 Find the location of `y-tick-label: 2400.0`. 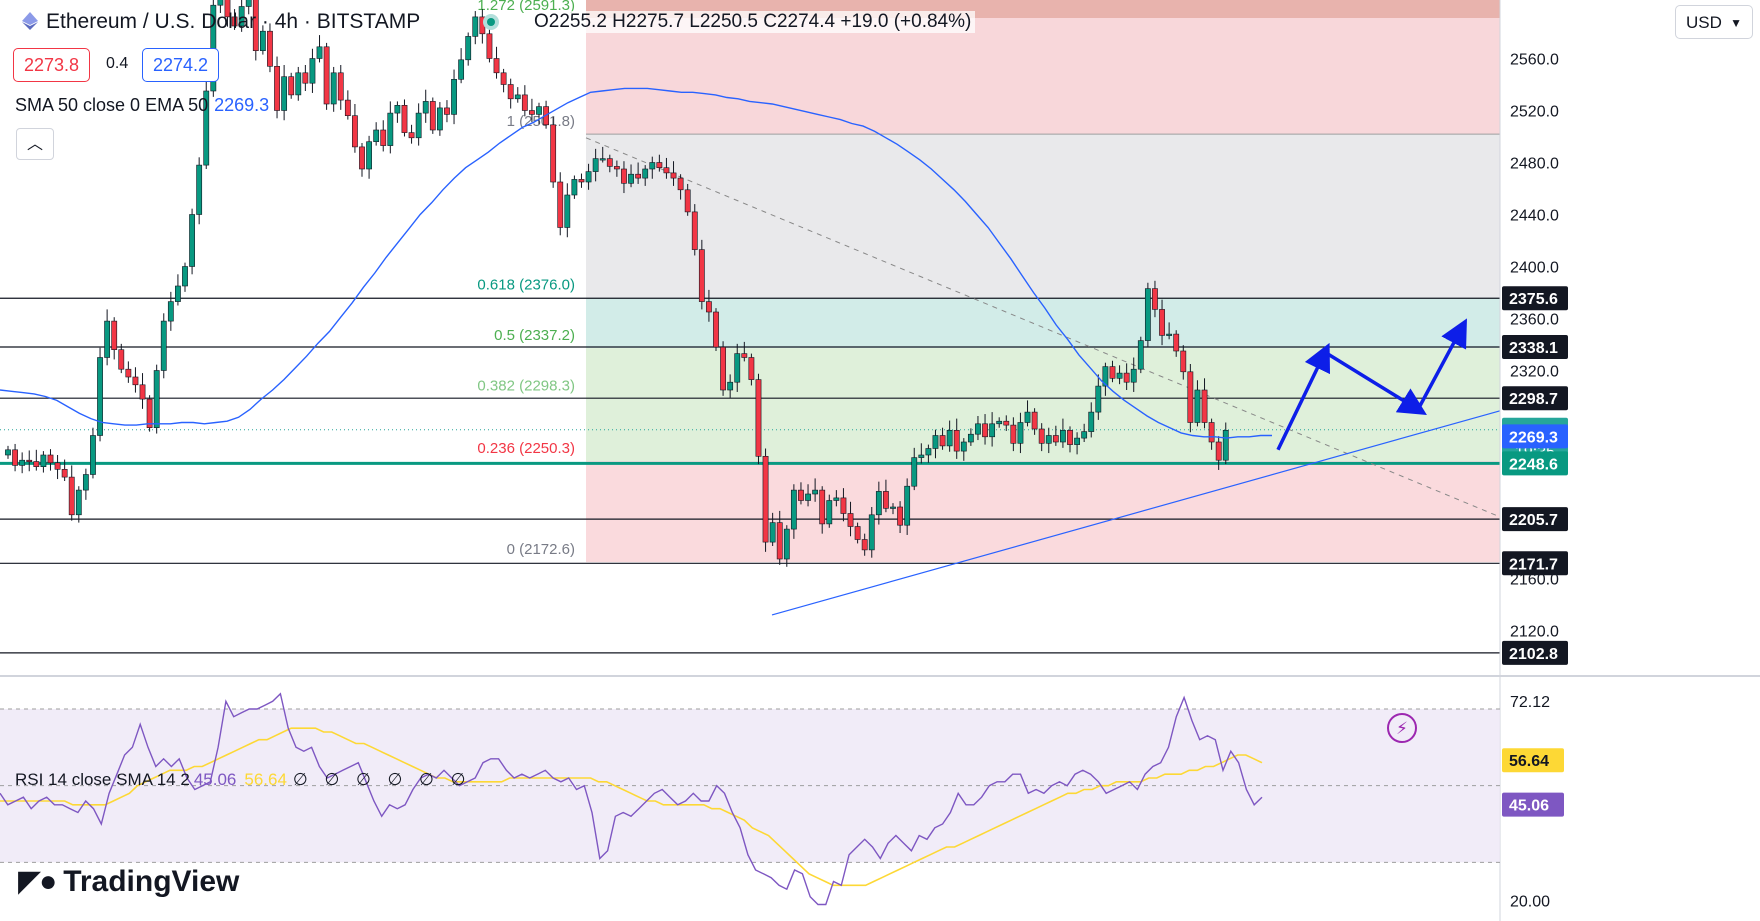

y-tick-label: 2400.0 is located at coordinates (1534, 268).